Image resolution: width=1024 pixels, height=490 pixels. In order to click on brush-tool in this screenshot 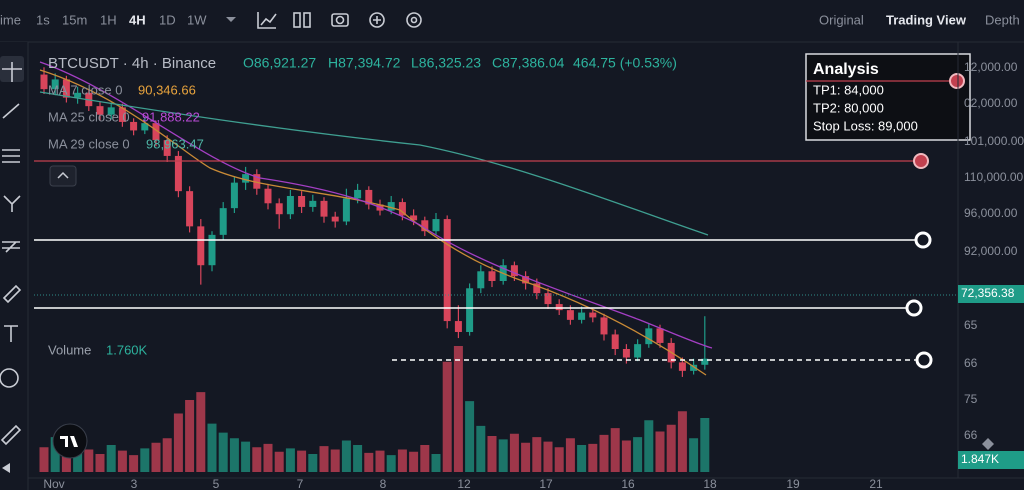, I will do `click(12, 294)`.